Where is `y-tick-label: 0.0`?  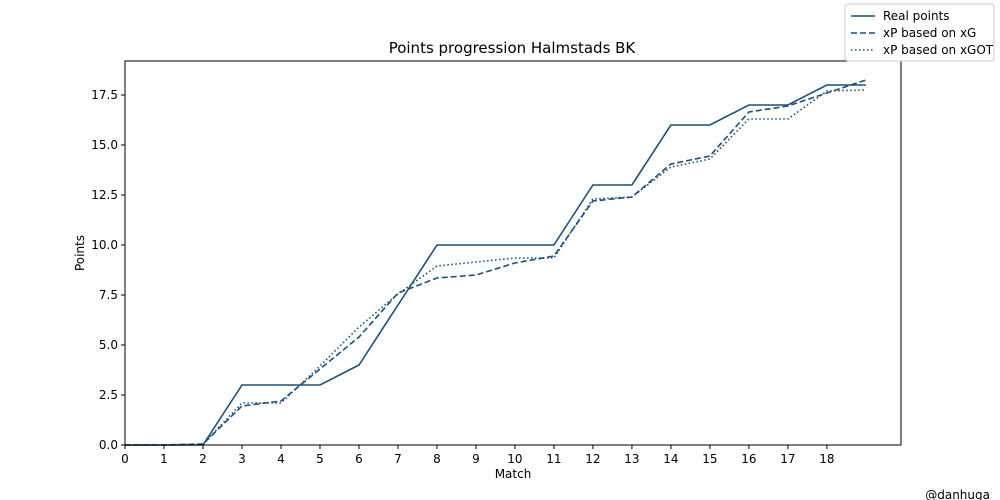 y-tick-label: 0.0 is located at coordinates (108, 445).